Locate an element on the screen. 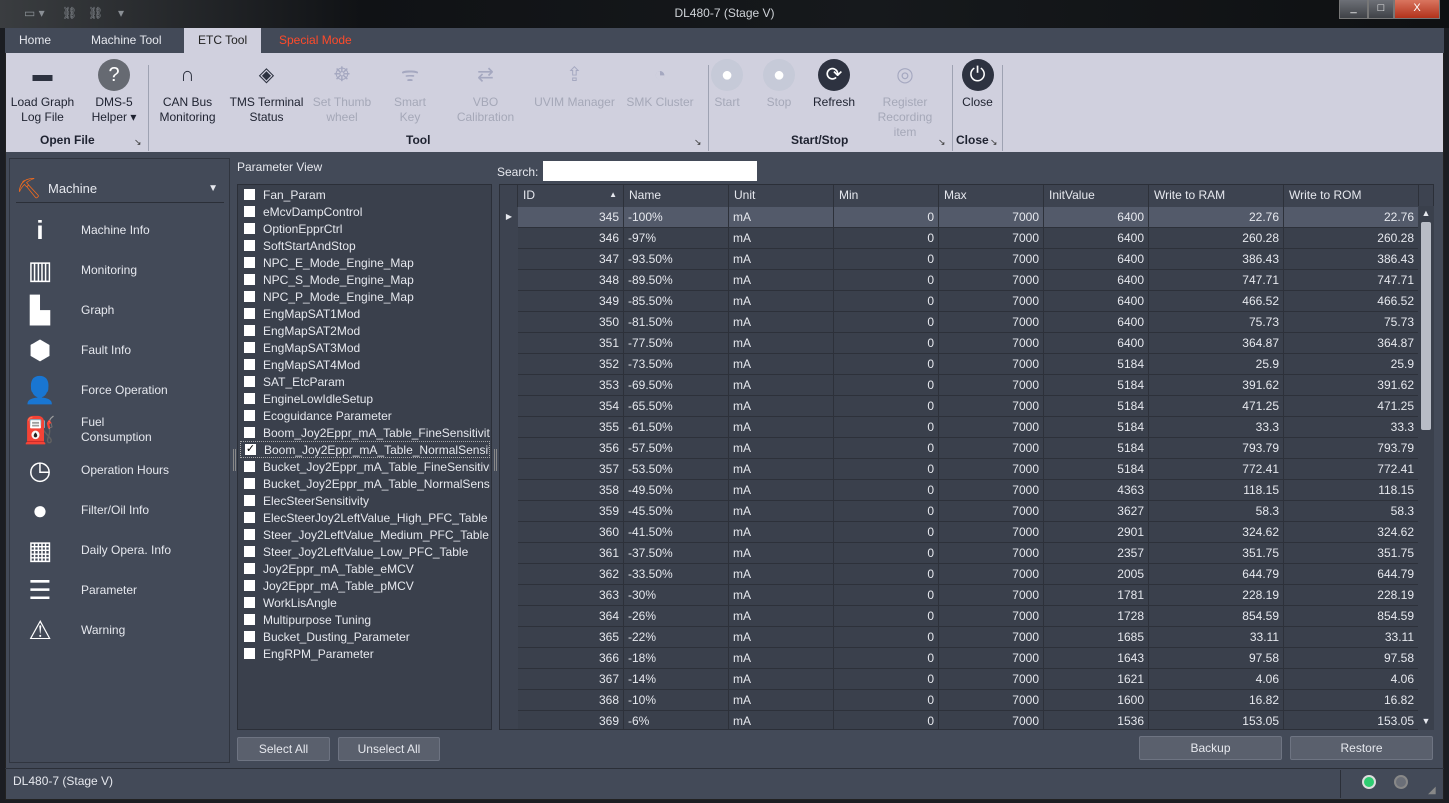 The width and height of the screenshot is (1449, 803). parameter-list-item: EngMapSAT3Mod is located at coordinates (365, 347).